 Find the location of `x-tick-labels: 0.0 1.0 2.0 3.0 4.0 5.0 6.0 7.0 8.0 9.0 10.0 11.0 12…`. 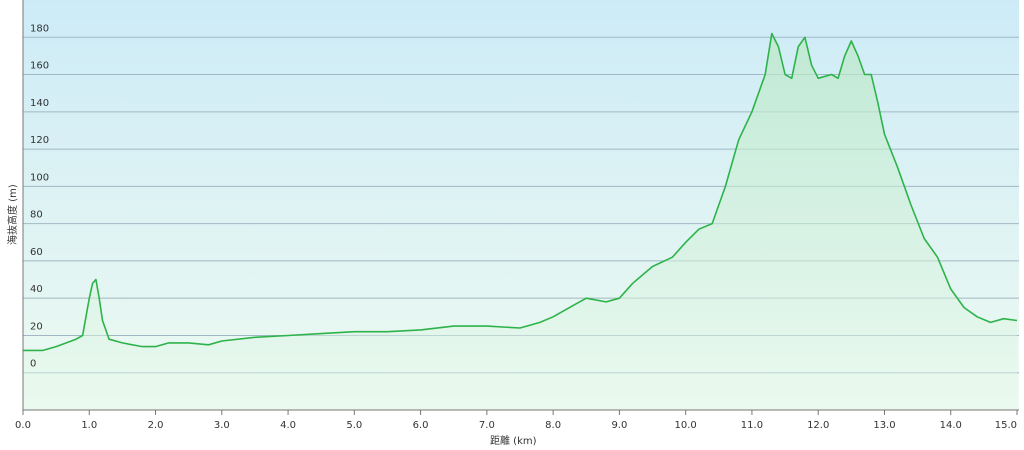

x-tick-labels: 0.0 1.0 2.0 3.0 4.0 5.0 6.0 7.0 8.0 9.0 10.0 11.0 12… is located at coordinates (516, 420).